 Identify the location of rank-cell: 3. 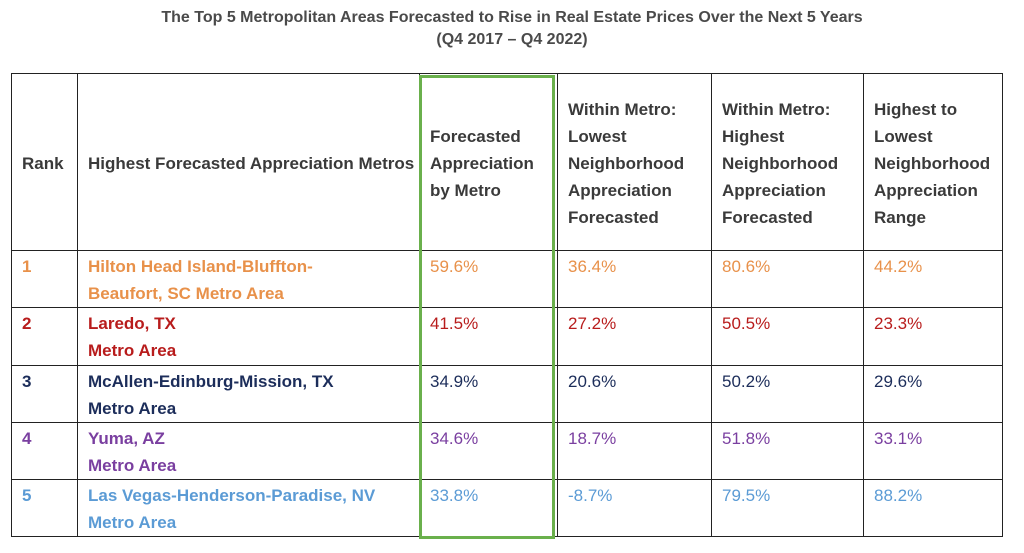
(44, 394).